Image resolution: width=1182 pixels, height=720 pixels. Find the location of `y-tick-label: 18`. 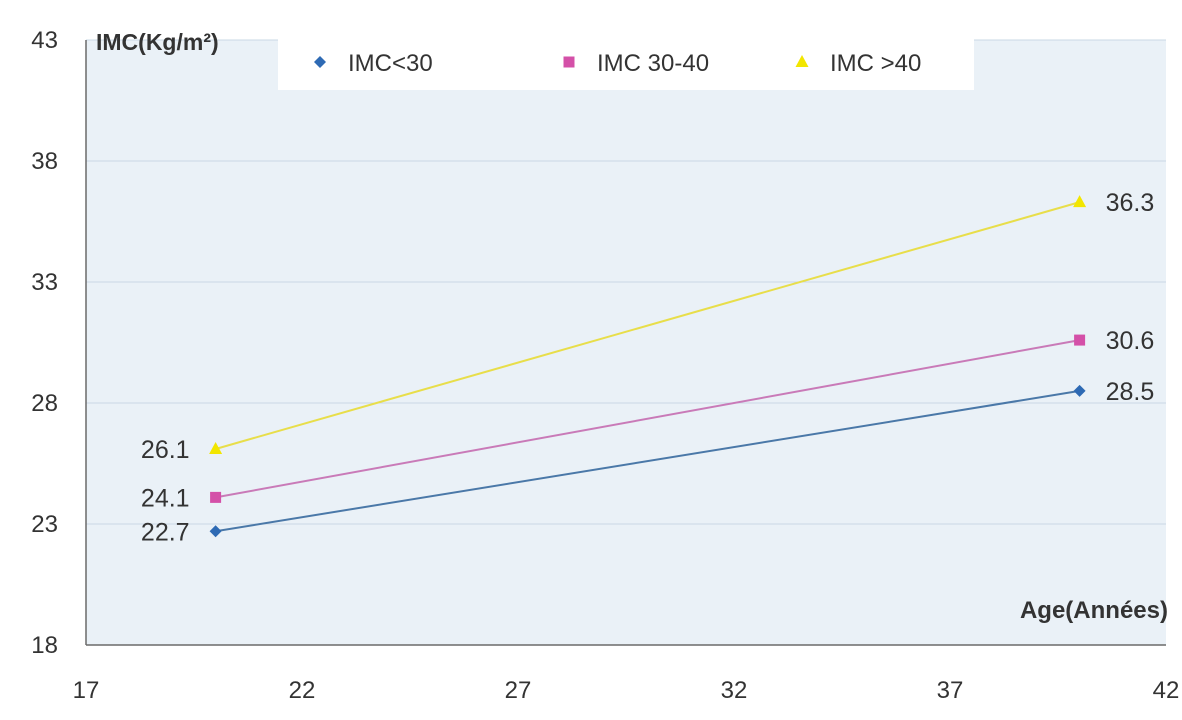

y-tick-label: 18 is located at coordinates (44, 645).